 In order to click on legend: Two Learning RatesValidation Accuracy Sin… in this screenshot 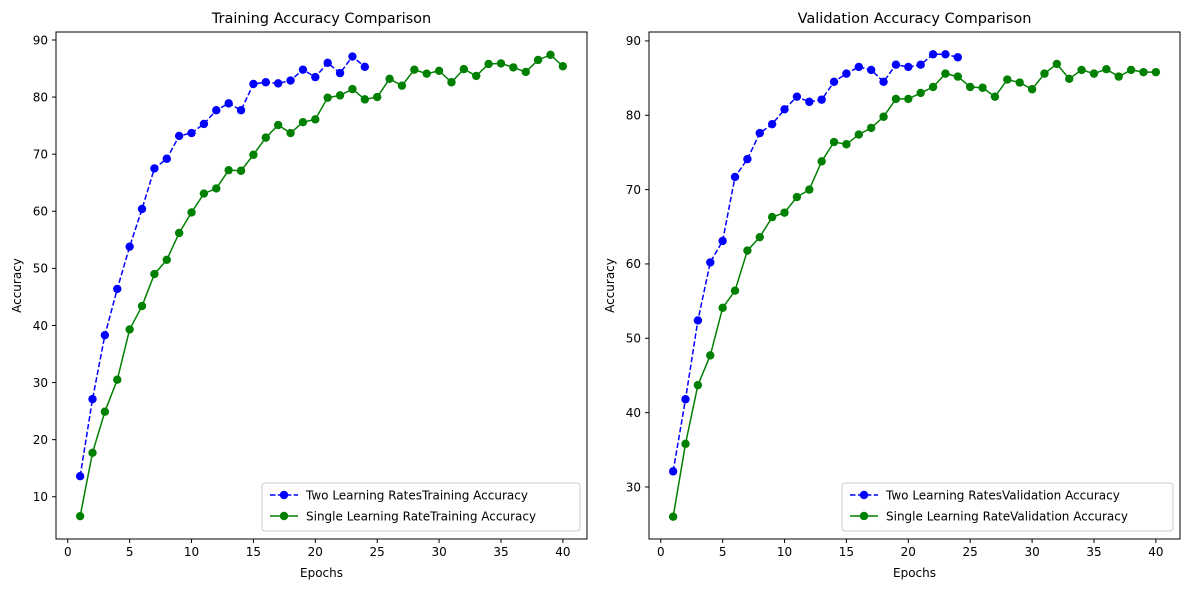, I will do `click(1007, 507)`.